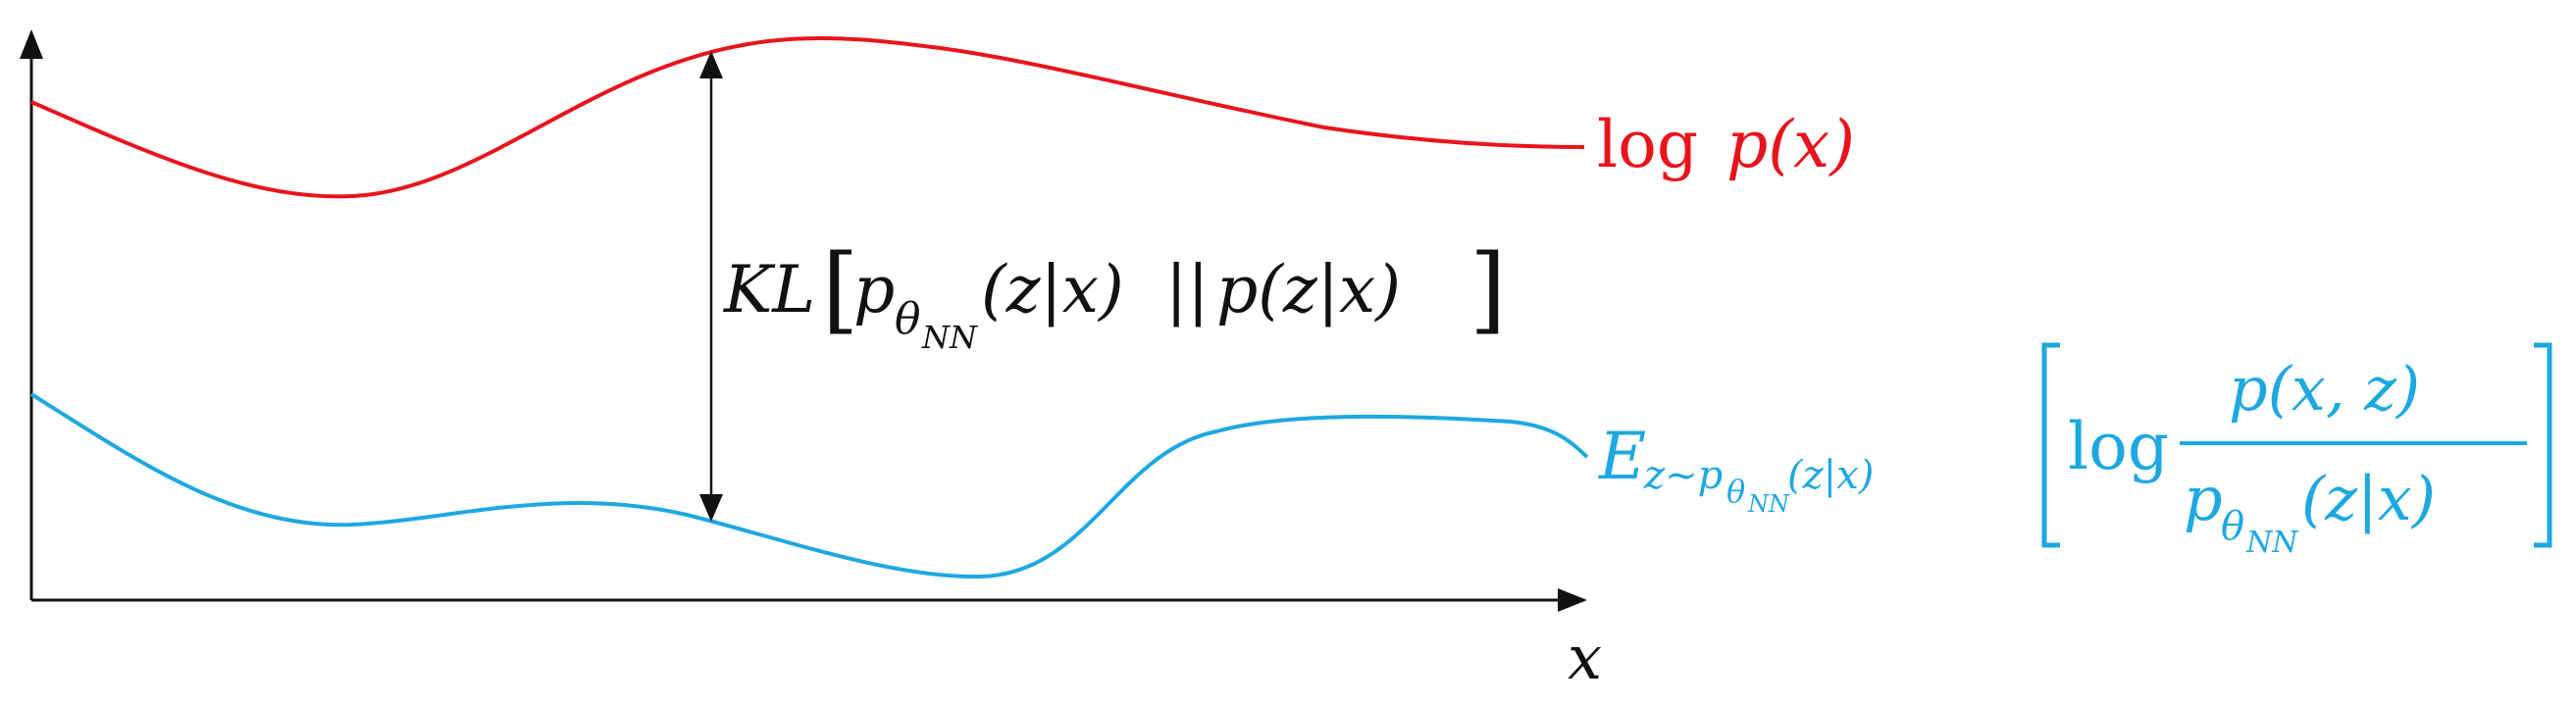  What do you see at coordinates (840, 289) in the screenshot?
I see `kl-left-bracket: [` at bounding box center [840, 289].